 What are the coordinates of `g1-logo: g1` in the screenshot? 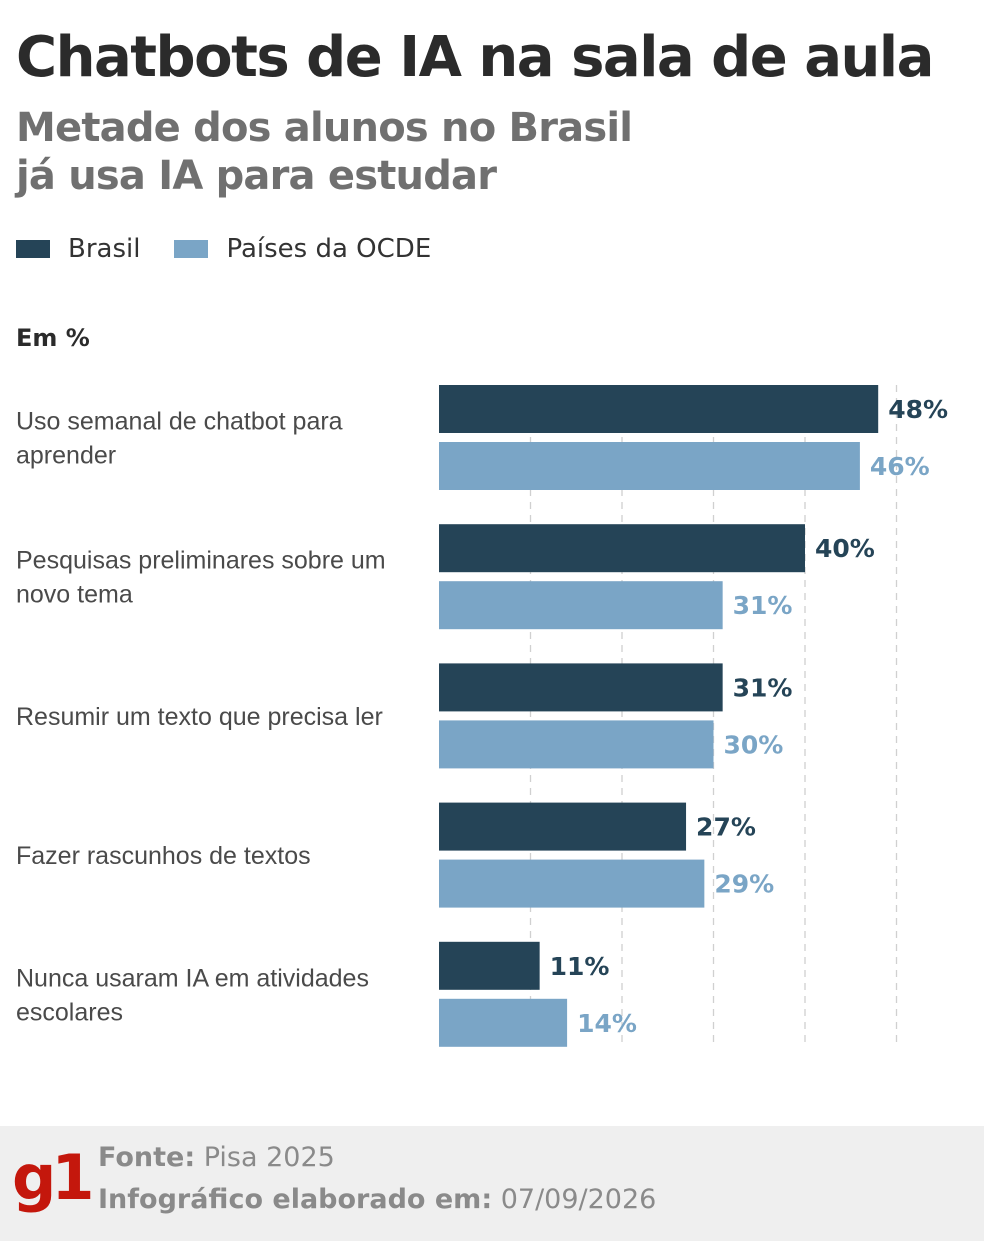 It's located at (53, 1177).